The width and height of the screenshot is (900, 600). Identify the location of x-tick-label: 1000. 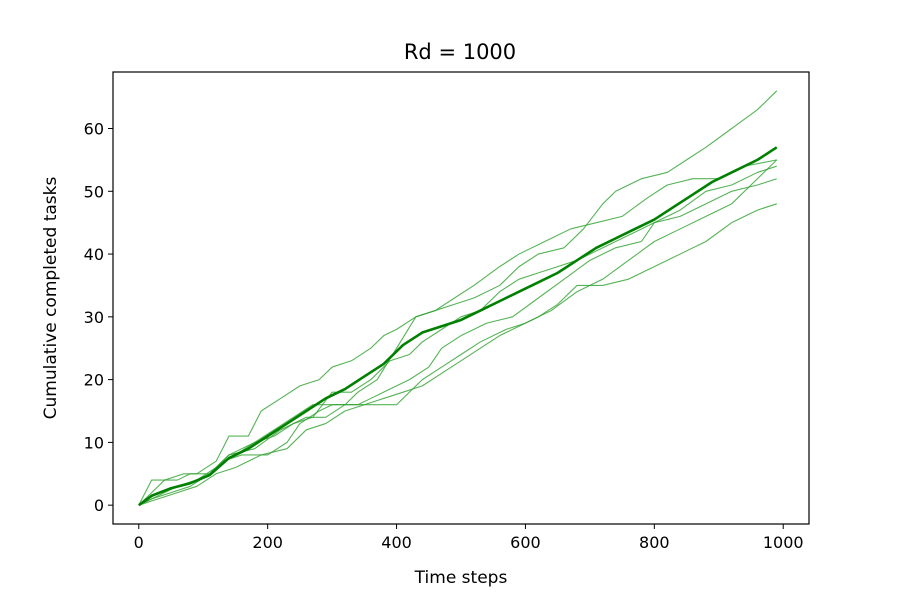
(783, 542).